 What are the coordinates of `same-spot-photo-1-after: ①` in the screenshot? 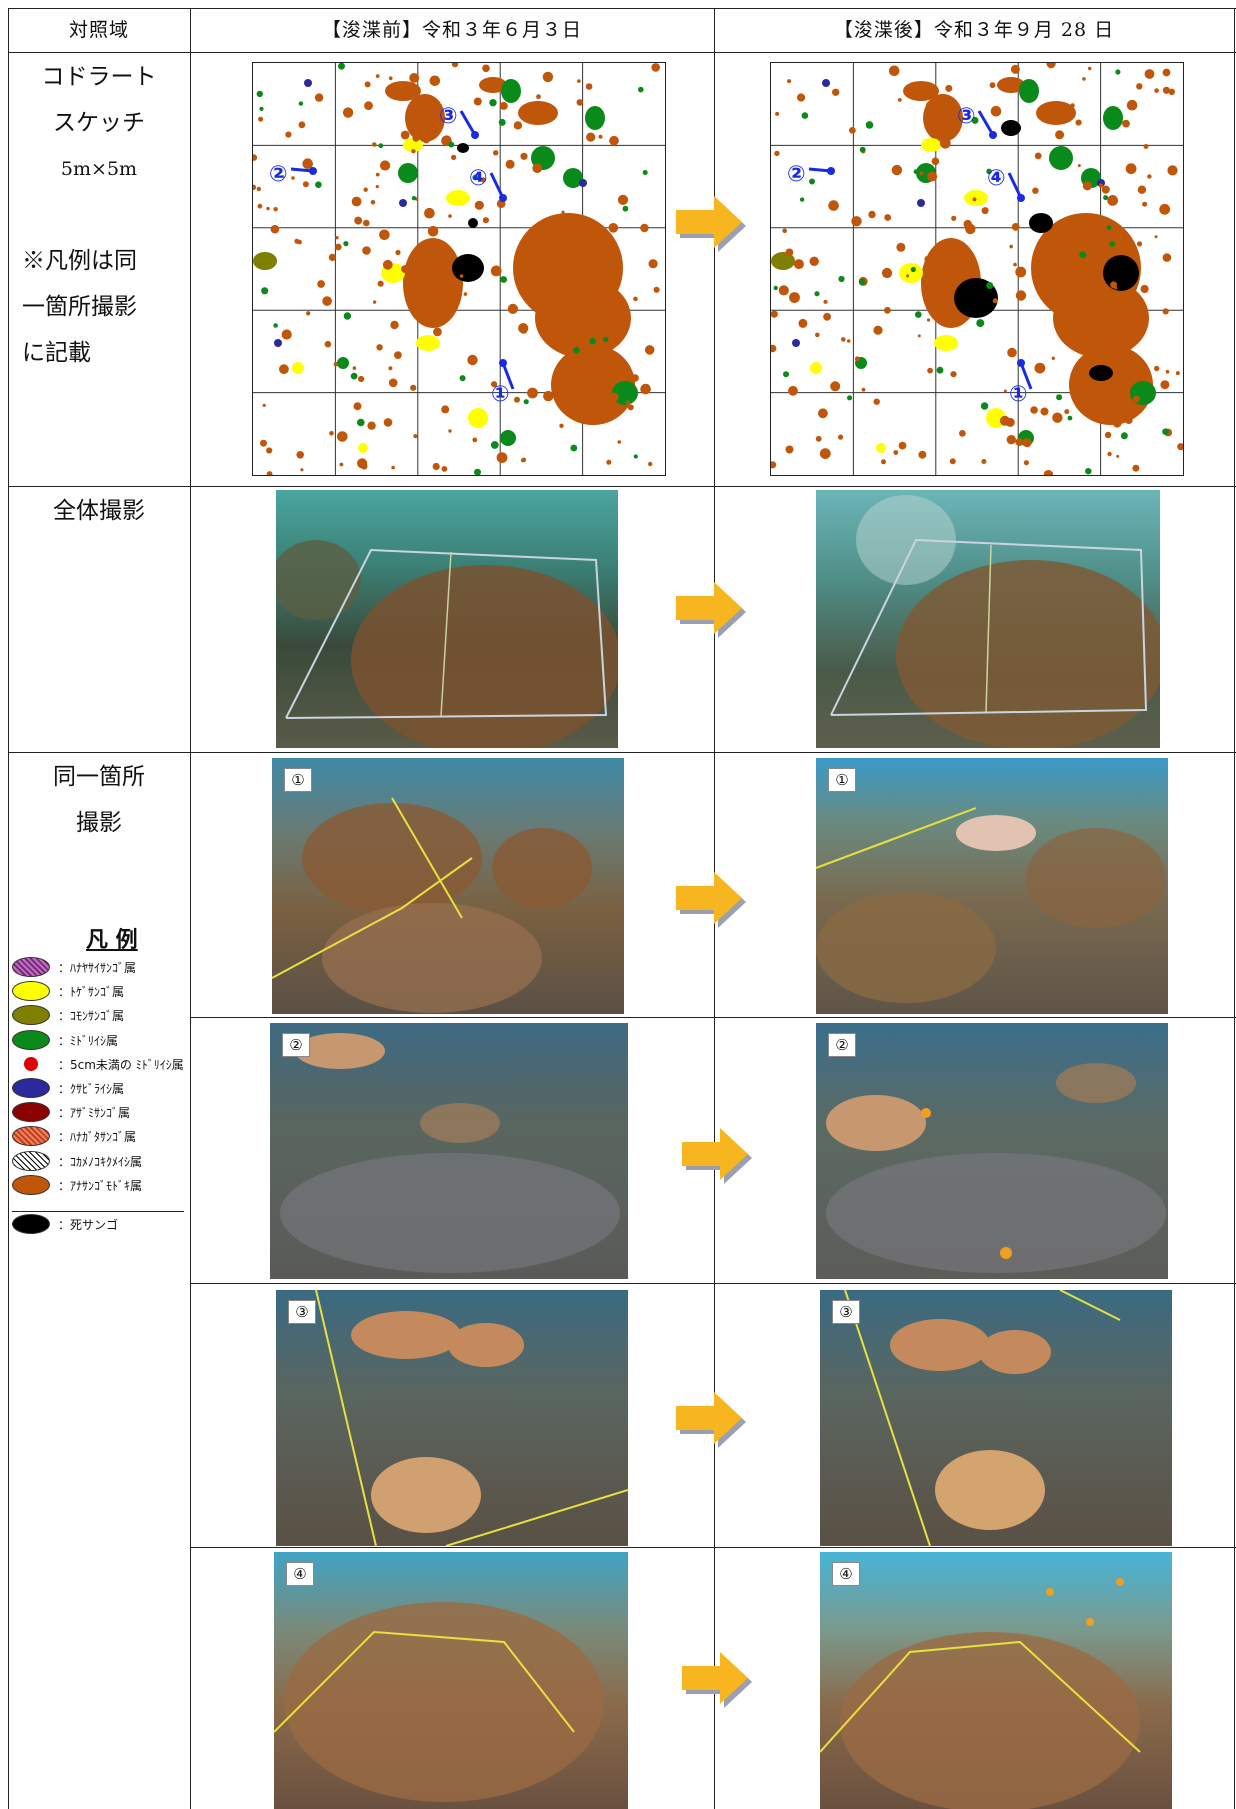 It's located at (992, 886).